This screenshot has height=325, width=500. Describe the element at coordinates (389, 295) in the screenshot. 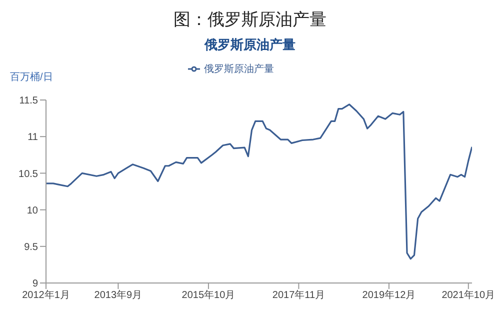

I see `x-tick-label: 2019年12月` at that location.